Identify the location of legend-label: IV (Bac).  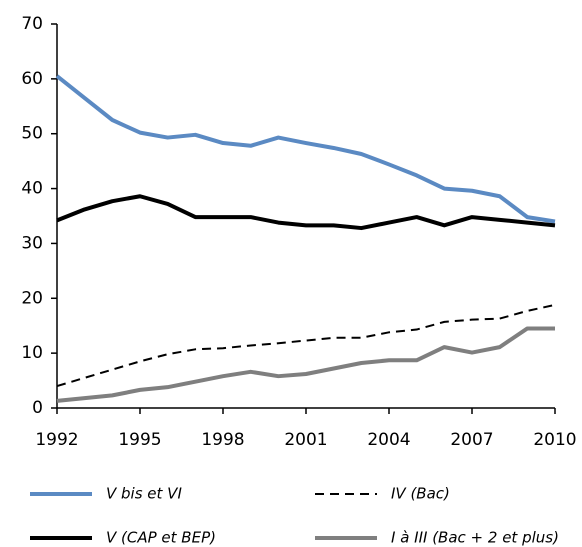
(420, 494).